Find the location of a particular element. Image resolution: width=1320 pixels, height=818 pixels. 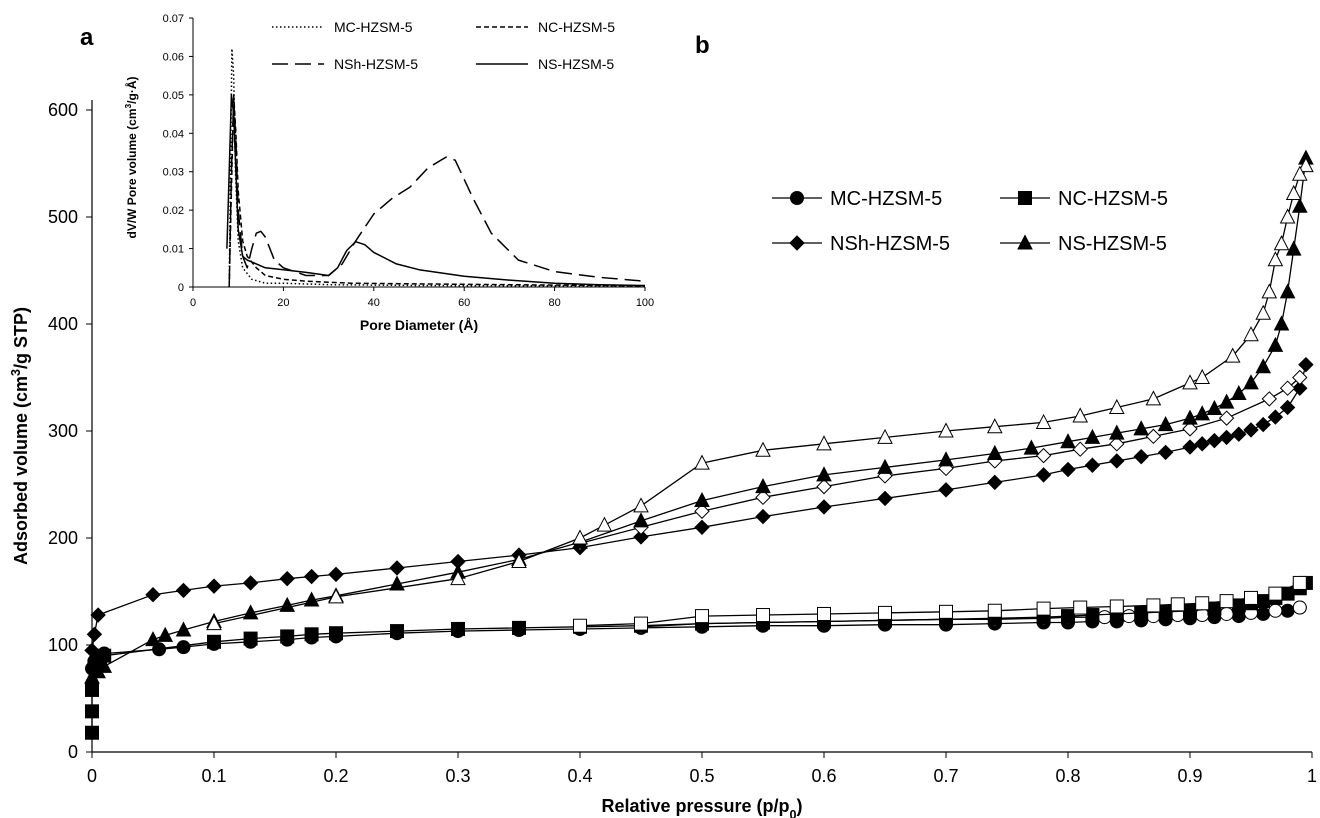

inset-legend-item-ns-hzsm-5: NS-HZSM-5 is located at coordinates (545, 64).